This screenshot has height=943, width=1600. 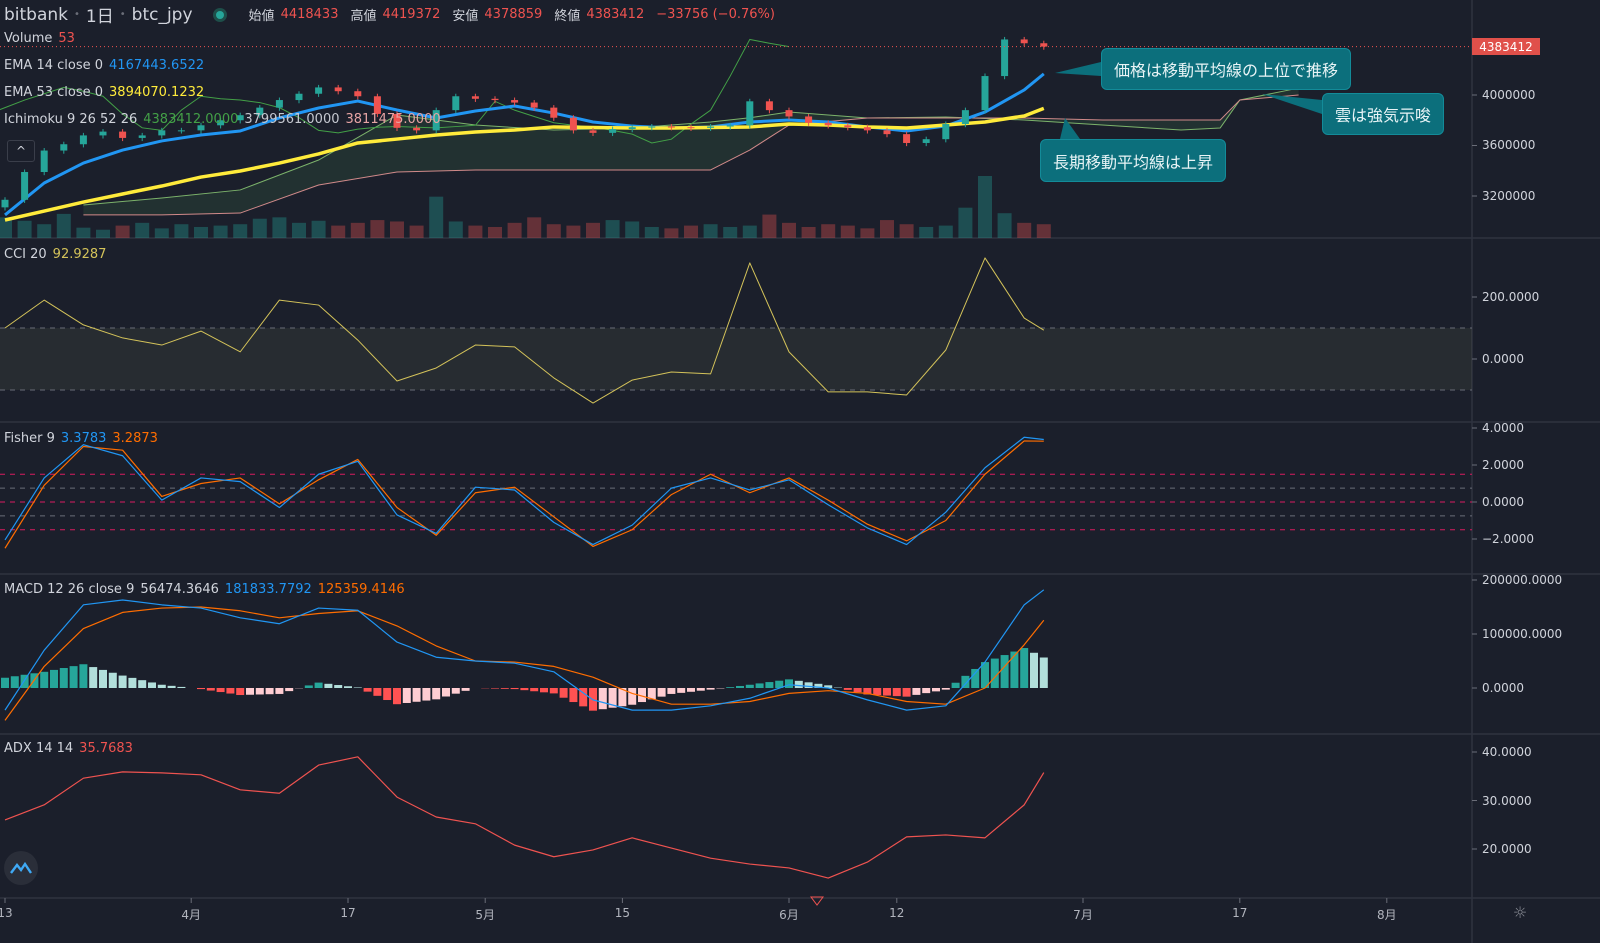 I want to click on callout-pointer, so click(x=1078, y=69).